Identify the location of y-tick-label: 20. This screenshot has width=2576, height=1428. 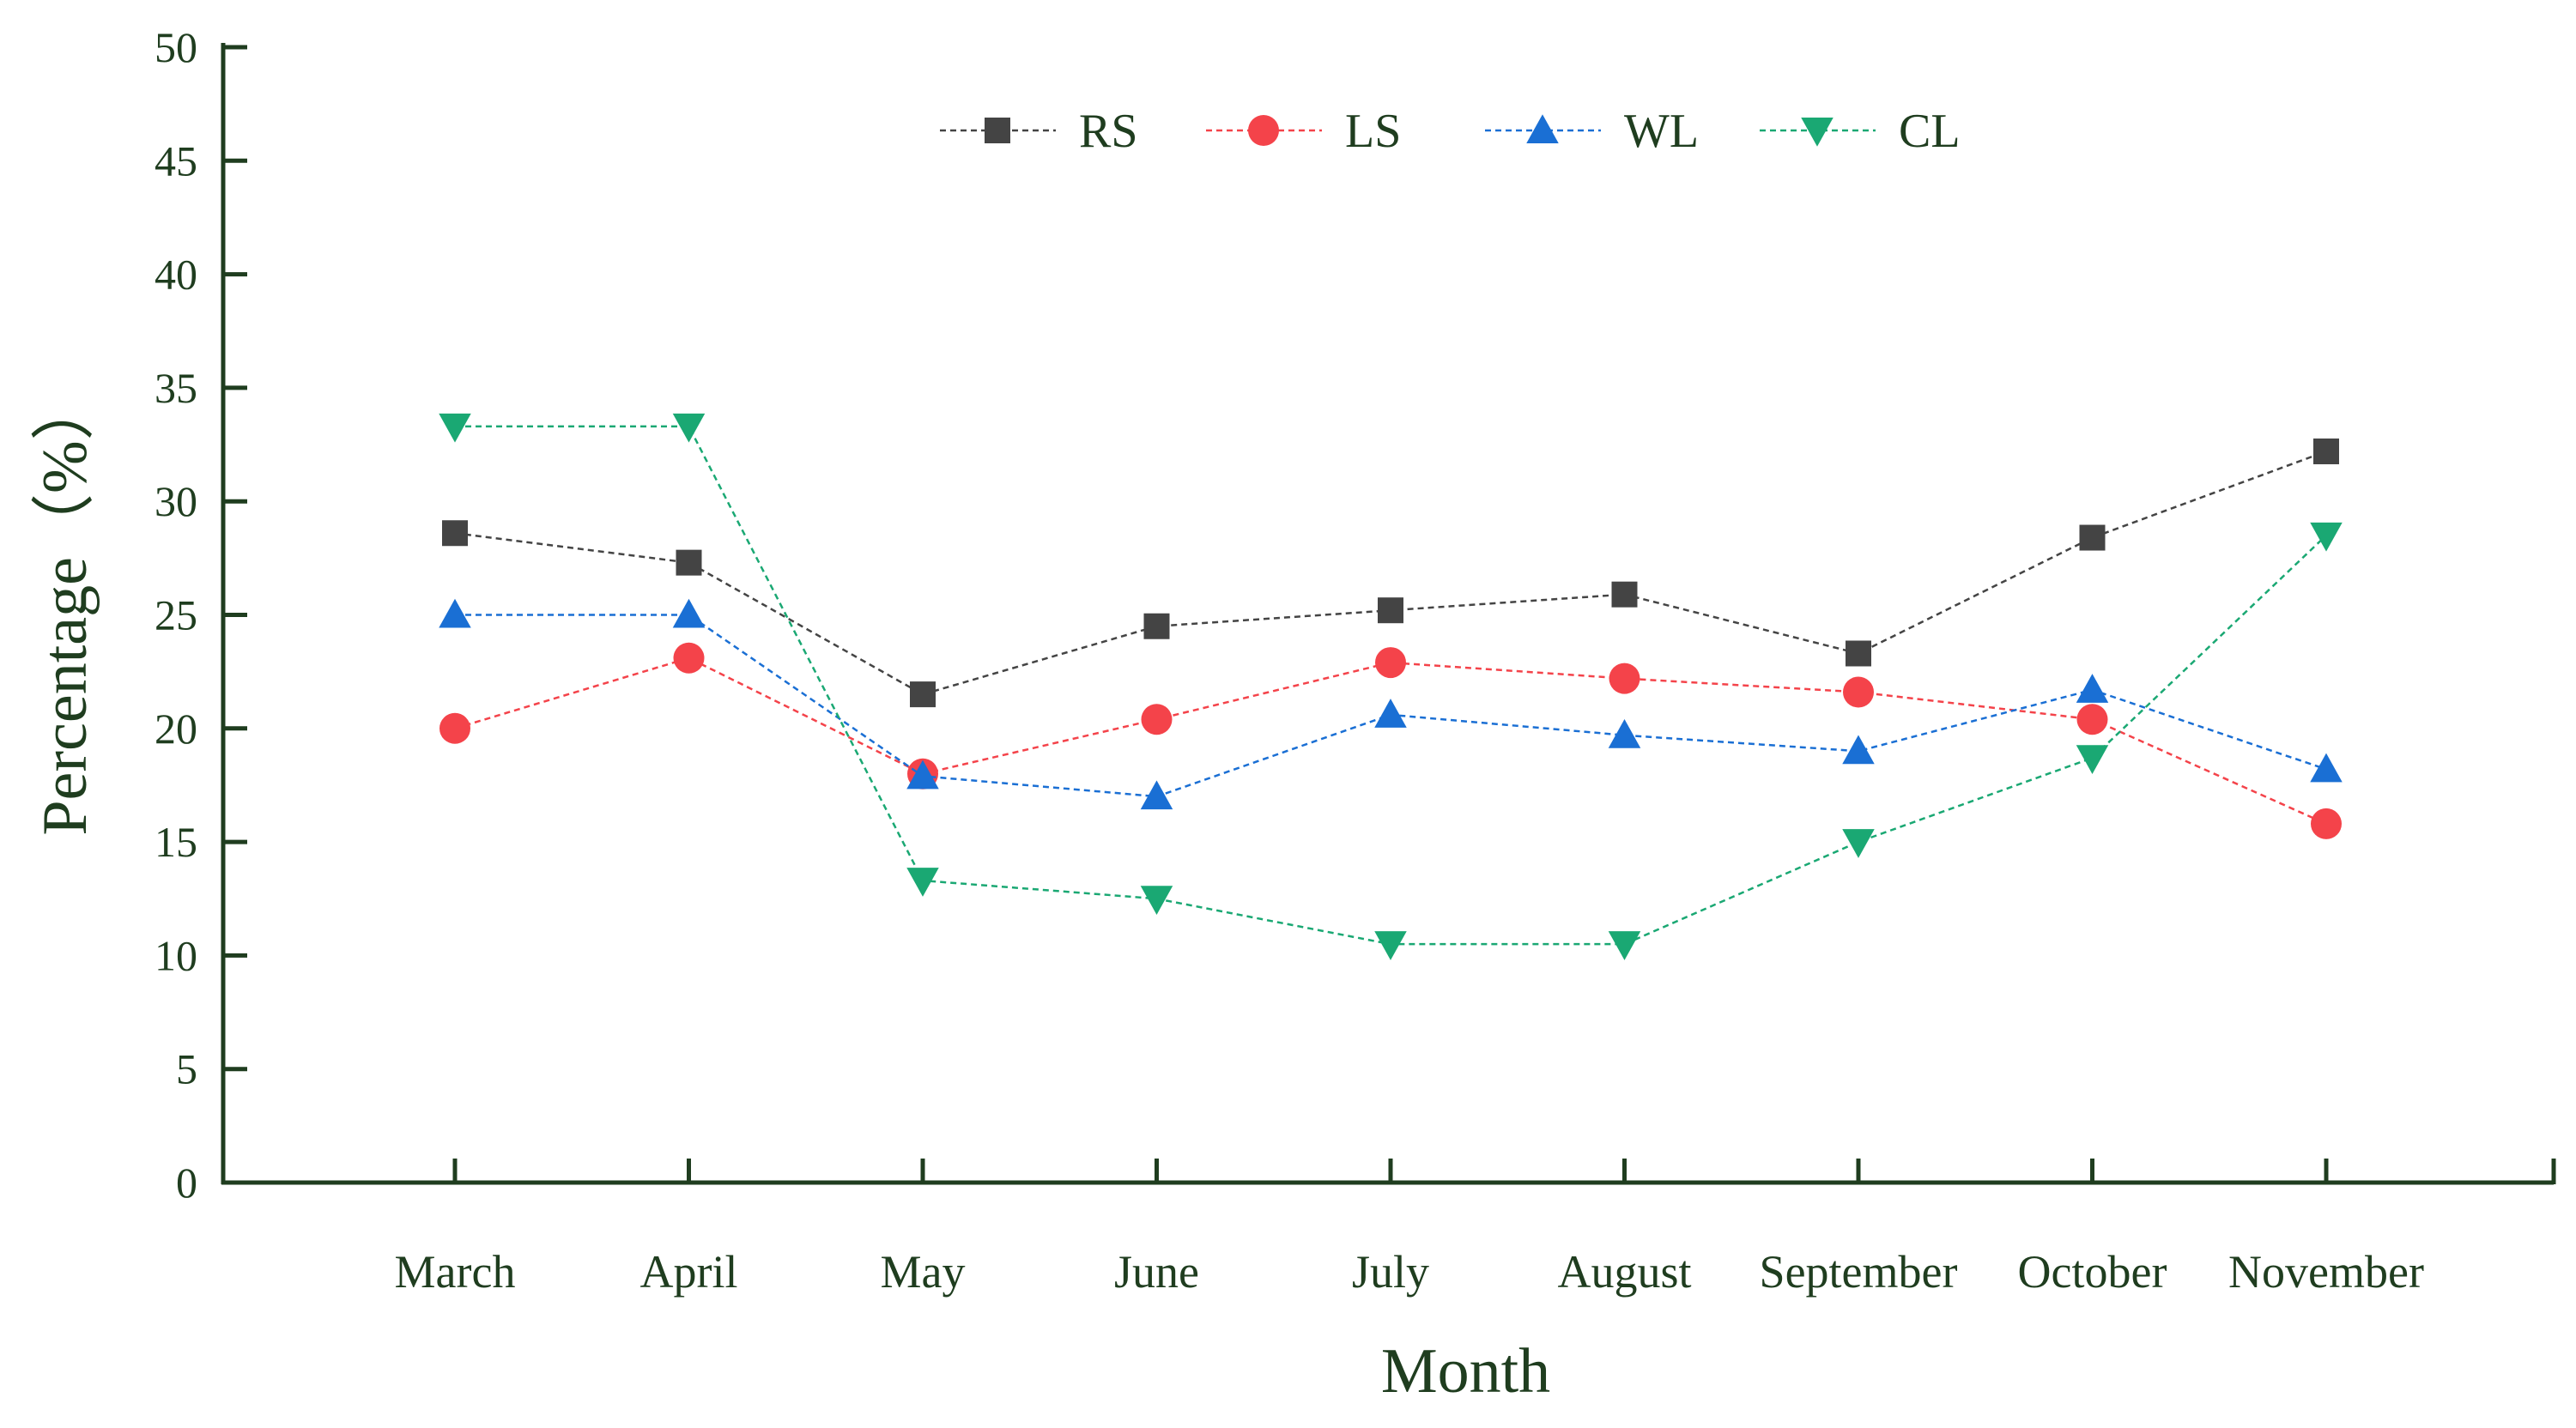
(176, 729).